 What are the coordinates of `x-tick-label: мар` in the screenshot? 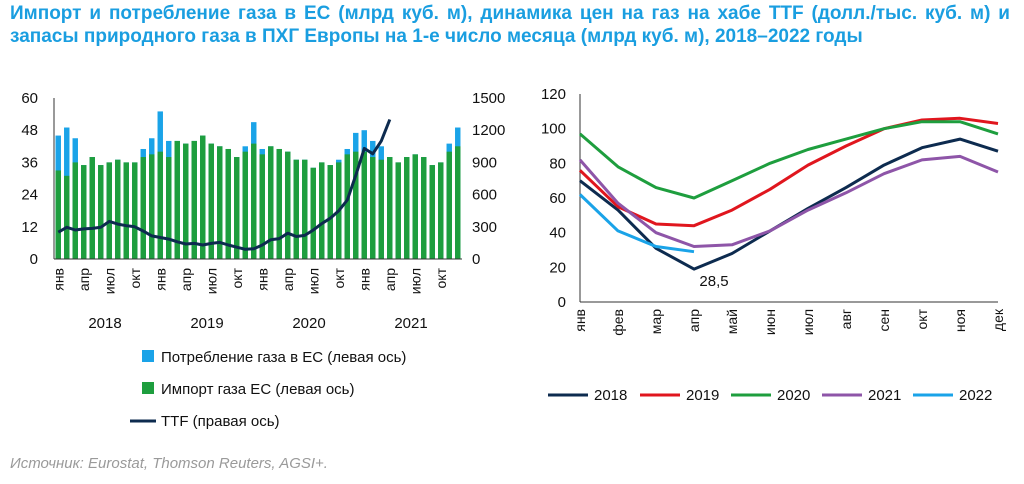 It's located at (656, 321).